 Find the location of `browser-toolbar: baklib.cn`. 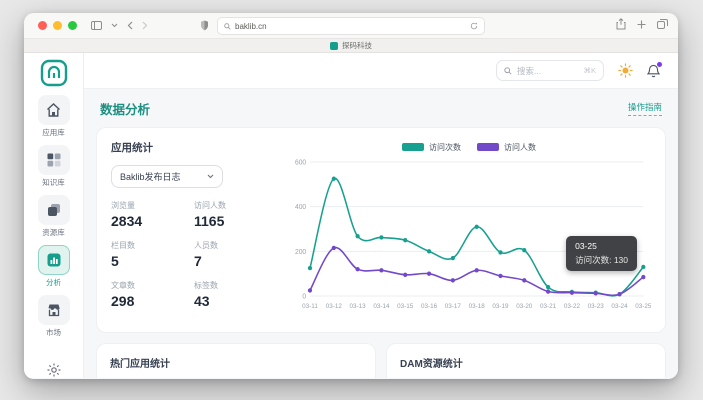

browser-toolbar: baklib.cn is located at coordinates (351, 26).